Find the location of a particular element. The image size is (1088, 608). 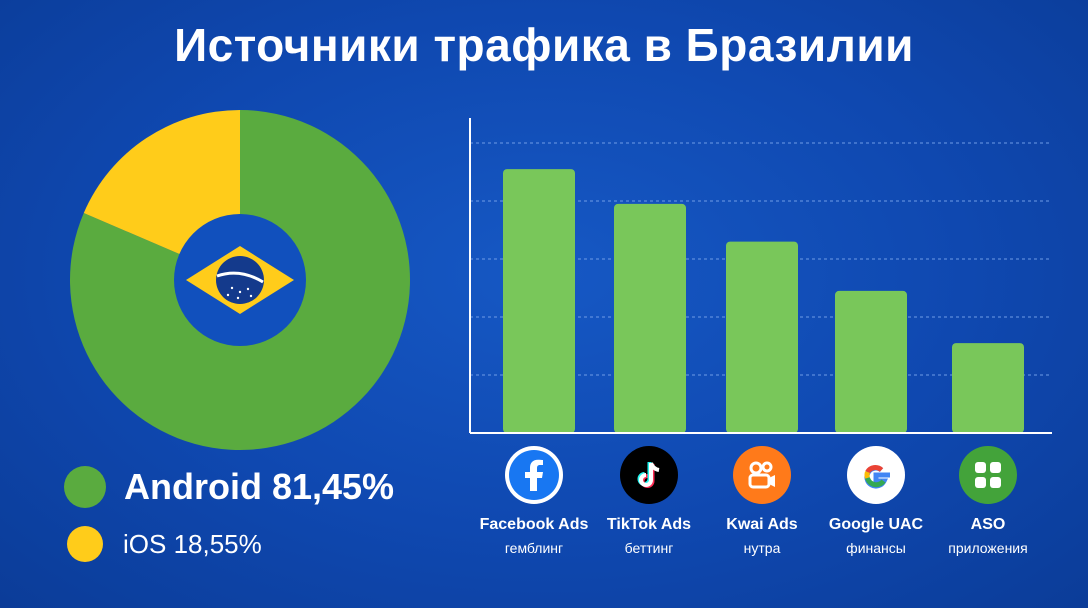

bar-aso is located at coordinates (988, 388).